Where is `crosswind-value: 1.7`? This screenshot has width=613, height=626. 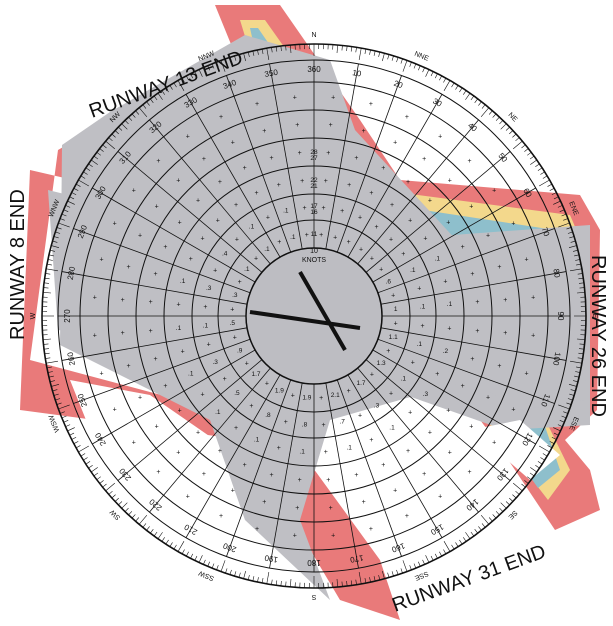 crosswind-value: 1.7 is located at coordinates (361, 383).